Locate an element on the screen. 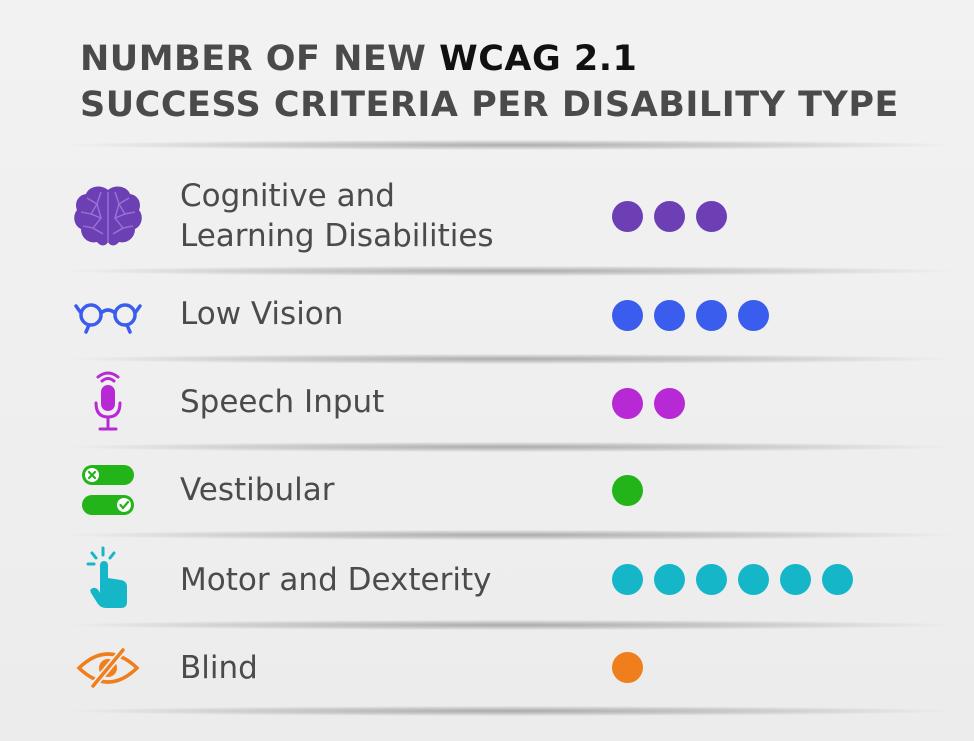  row-label-motor-dexterity: Motor and Dexterity is located at coordinates (336, 580).